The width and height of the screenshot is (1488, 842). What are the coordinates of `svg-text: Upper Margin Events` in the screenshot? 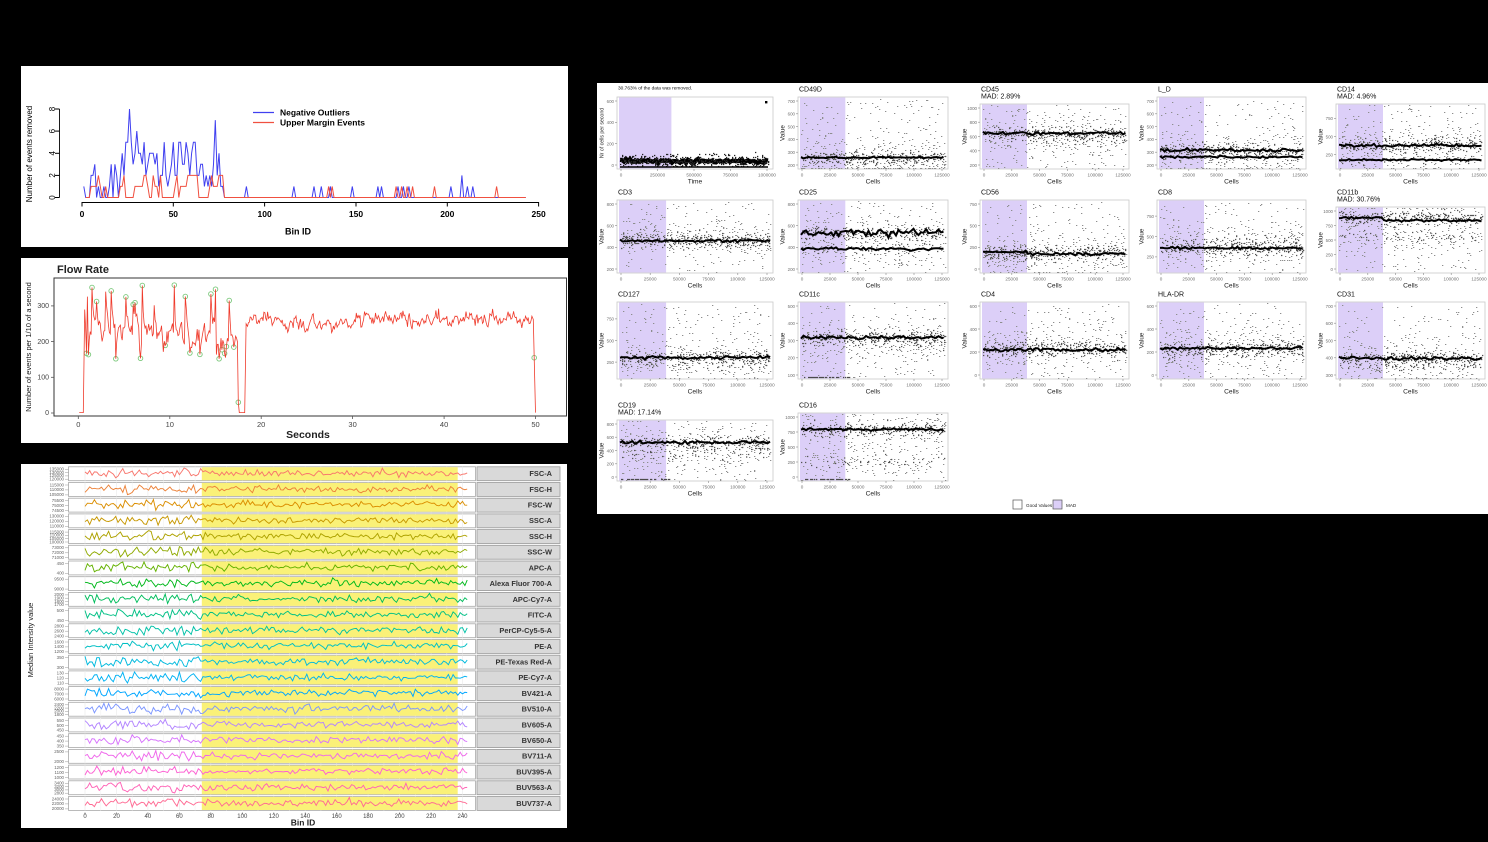 It's located at (322, 123).